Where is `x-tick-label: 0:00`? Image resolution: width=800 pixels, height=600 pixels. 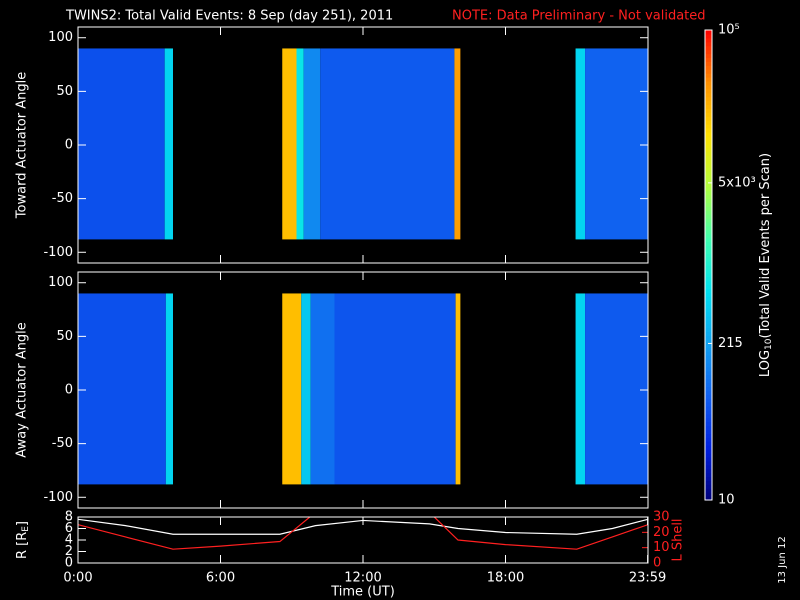
x-tick-label: 0:00 is located at coordinates (77, 578).